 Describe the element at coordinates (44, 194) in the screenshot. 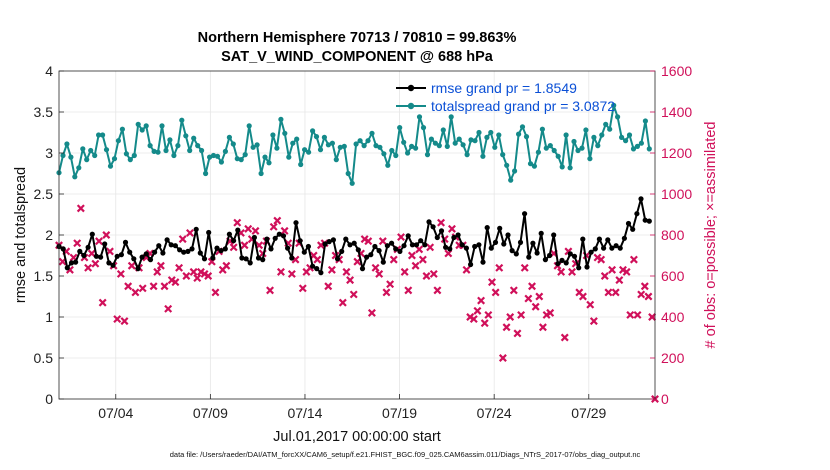

I see `y-left-tick-label: 2.5` at that location.